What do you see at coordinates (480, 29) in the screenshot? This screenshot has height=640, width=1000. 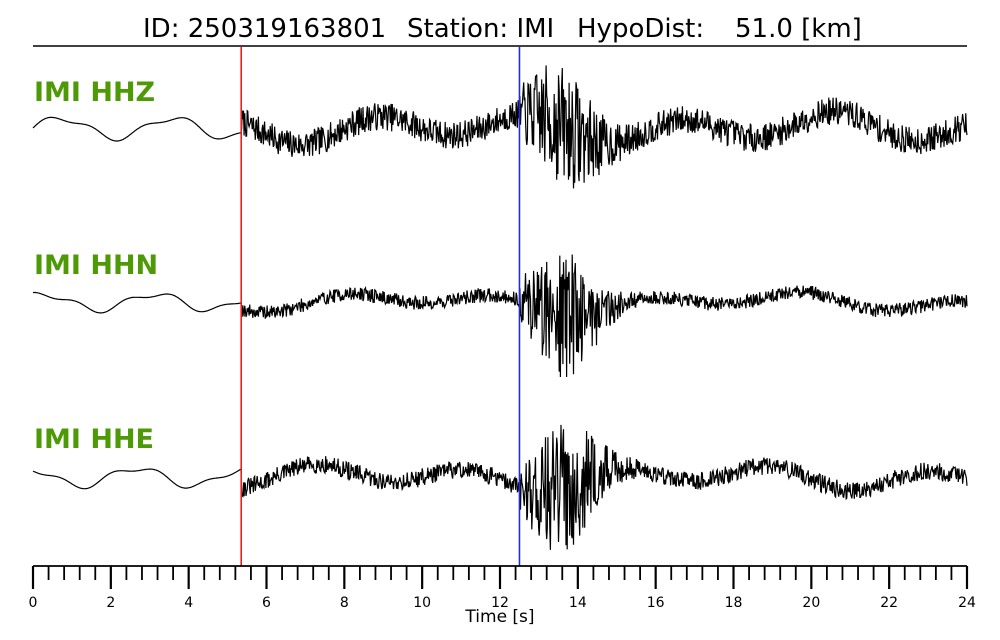 I see `station-title: Station: IMI` at bounding box center [480, 29].